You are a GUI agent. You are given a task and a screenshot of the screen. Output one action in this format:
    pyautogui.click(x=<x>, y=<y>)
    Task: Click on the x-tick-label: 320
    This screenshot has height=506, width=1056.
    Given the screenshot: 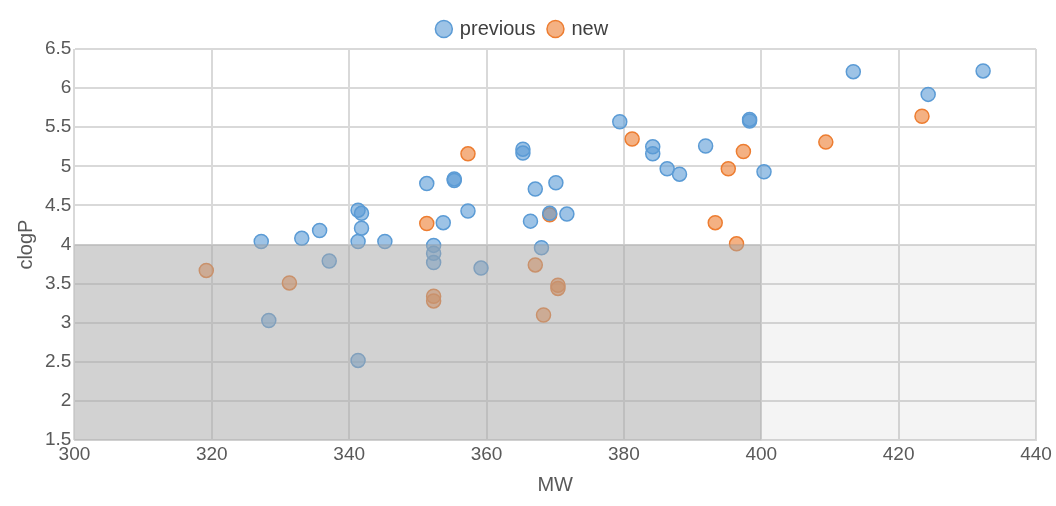 What is the action you would take?
    pyautogui.click(x=211, y=453)
    